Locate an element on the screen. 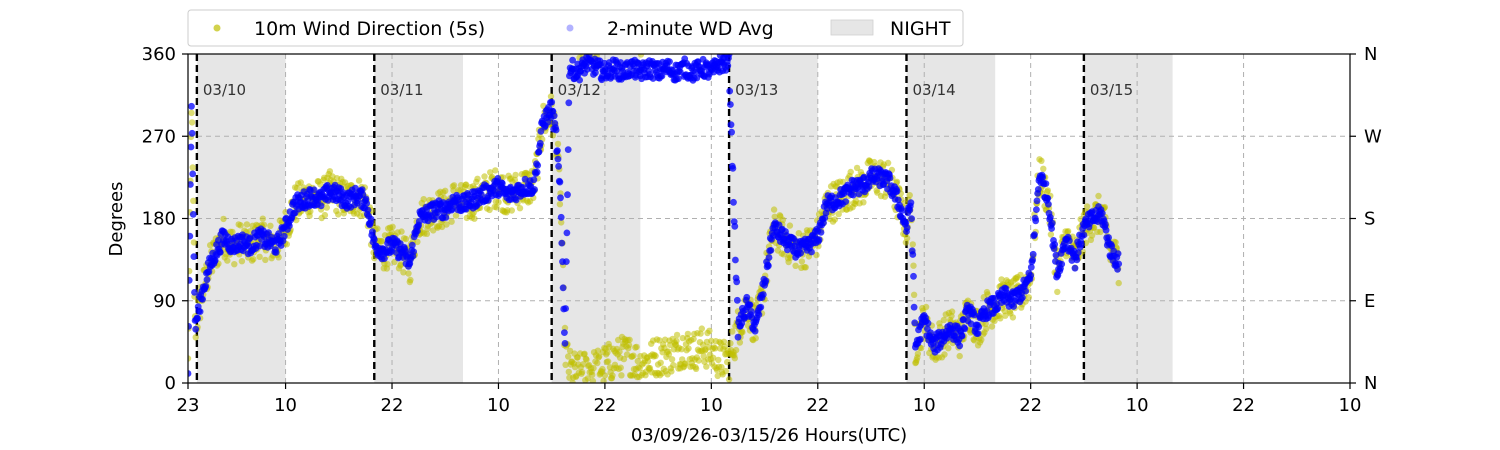 This screenshot has width=1500, height=450. x-tick-label: 22 is located at coordinates (817, 405).